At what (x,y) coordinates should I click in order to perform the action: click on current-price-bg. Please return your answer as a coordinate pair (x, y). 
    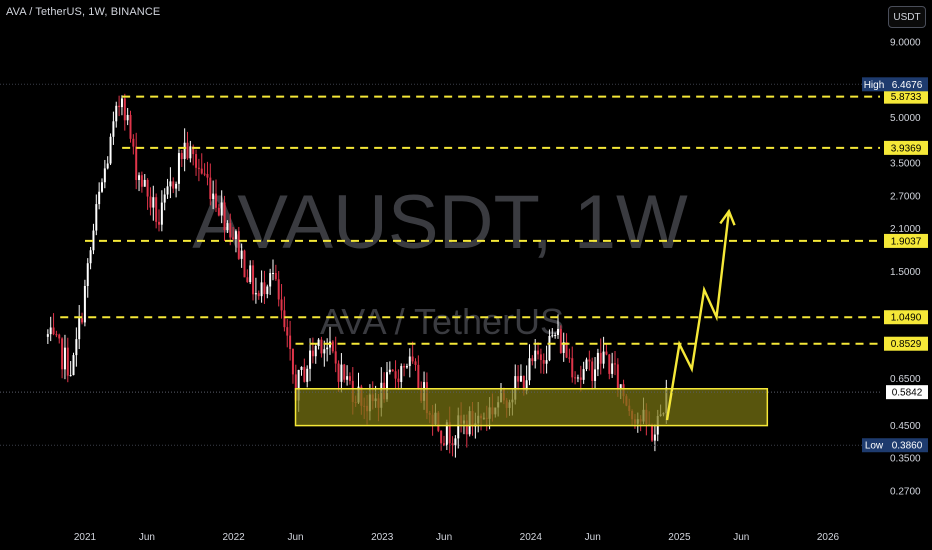
    Looking at the image, I should click on (907, 392).